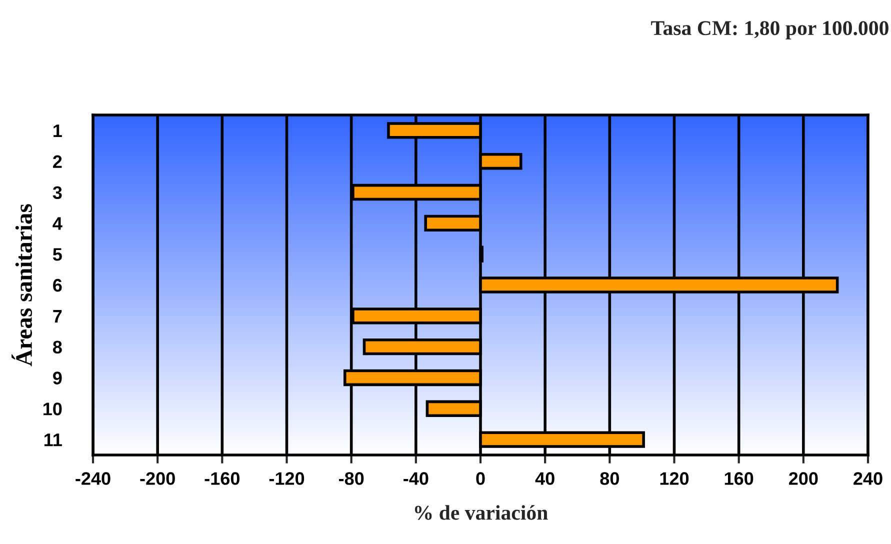 The image size is (891, 544). What do you see at coordinates (674, 478) in the screenshot?
I see `x-tick-label: 120` at bounding box center [674, 478].